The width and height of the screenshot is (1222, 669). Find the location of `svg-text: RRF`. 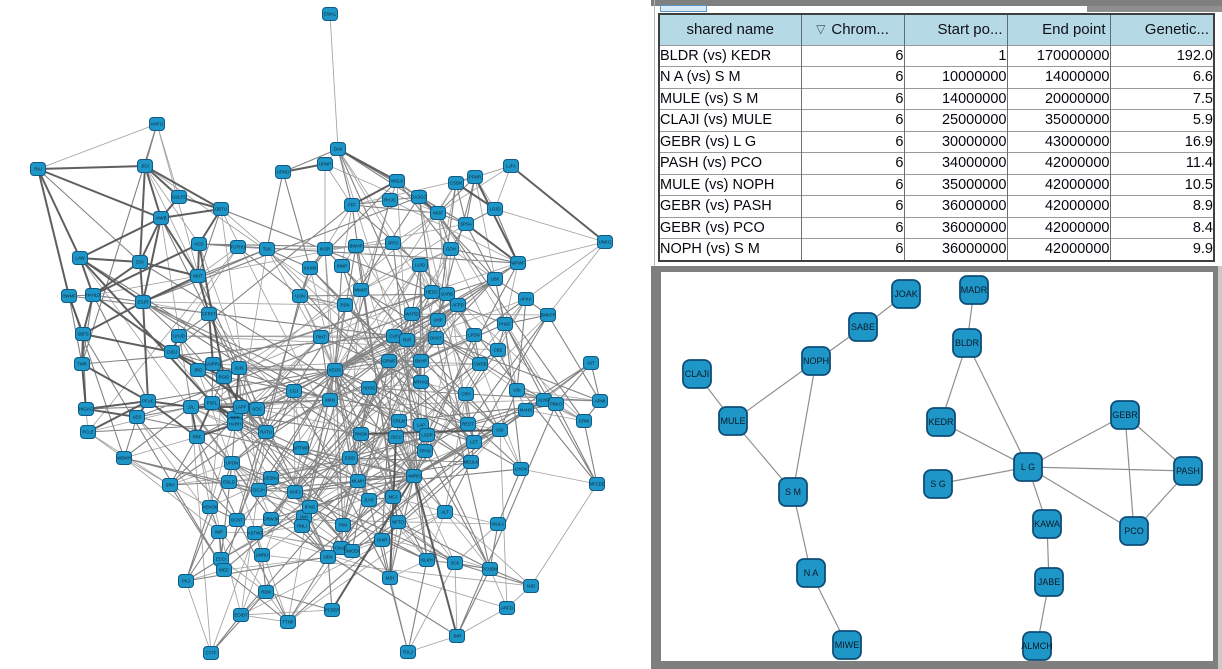

svg-text: RRF is located at coordinates (197, 437).